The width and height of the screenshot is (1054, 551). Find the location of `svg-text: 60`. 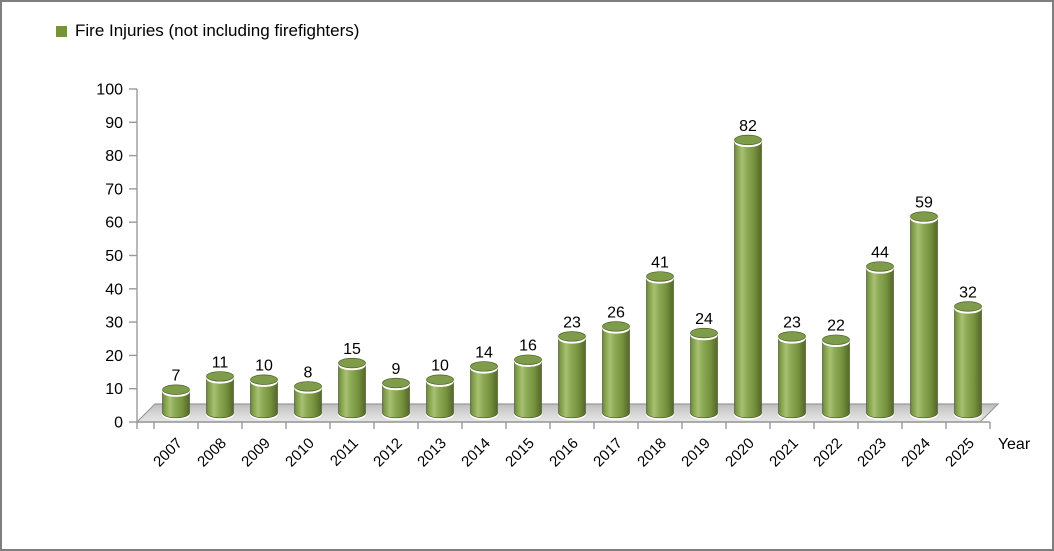

svg-text: 60 is located at coordinates (114, 223).